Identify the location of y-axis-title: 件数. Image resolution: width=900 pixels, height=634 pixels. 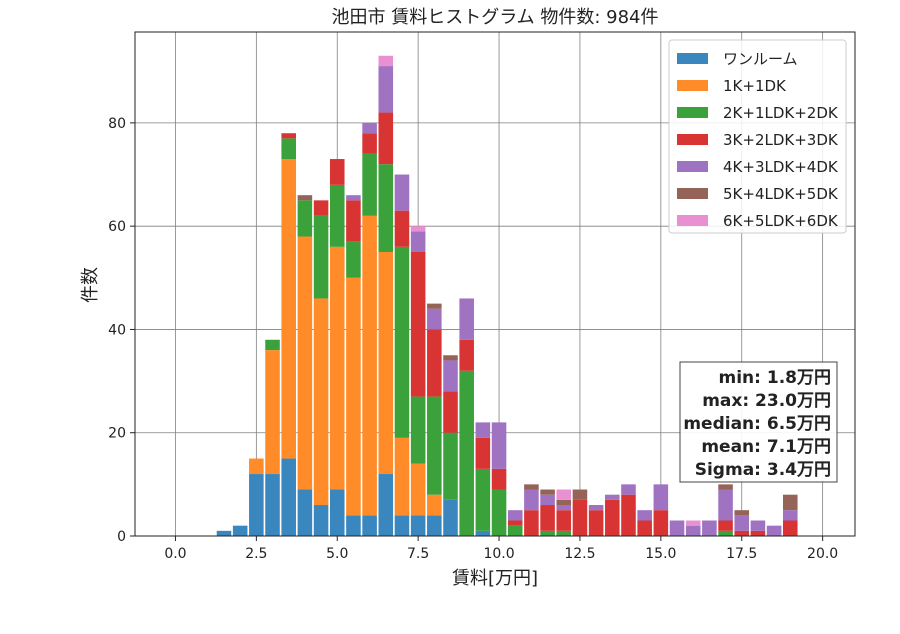
(90, 285).